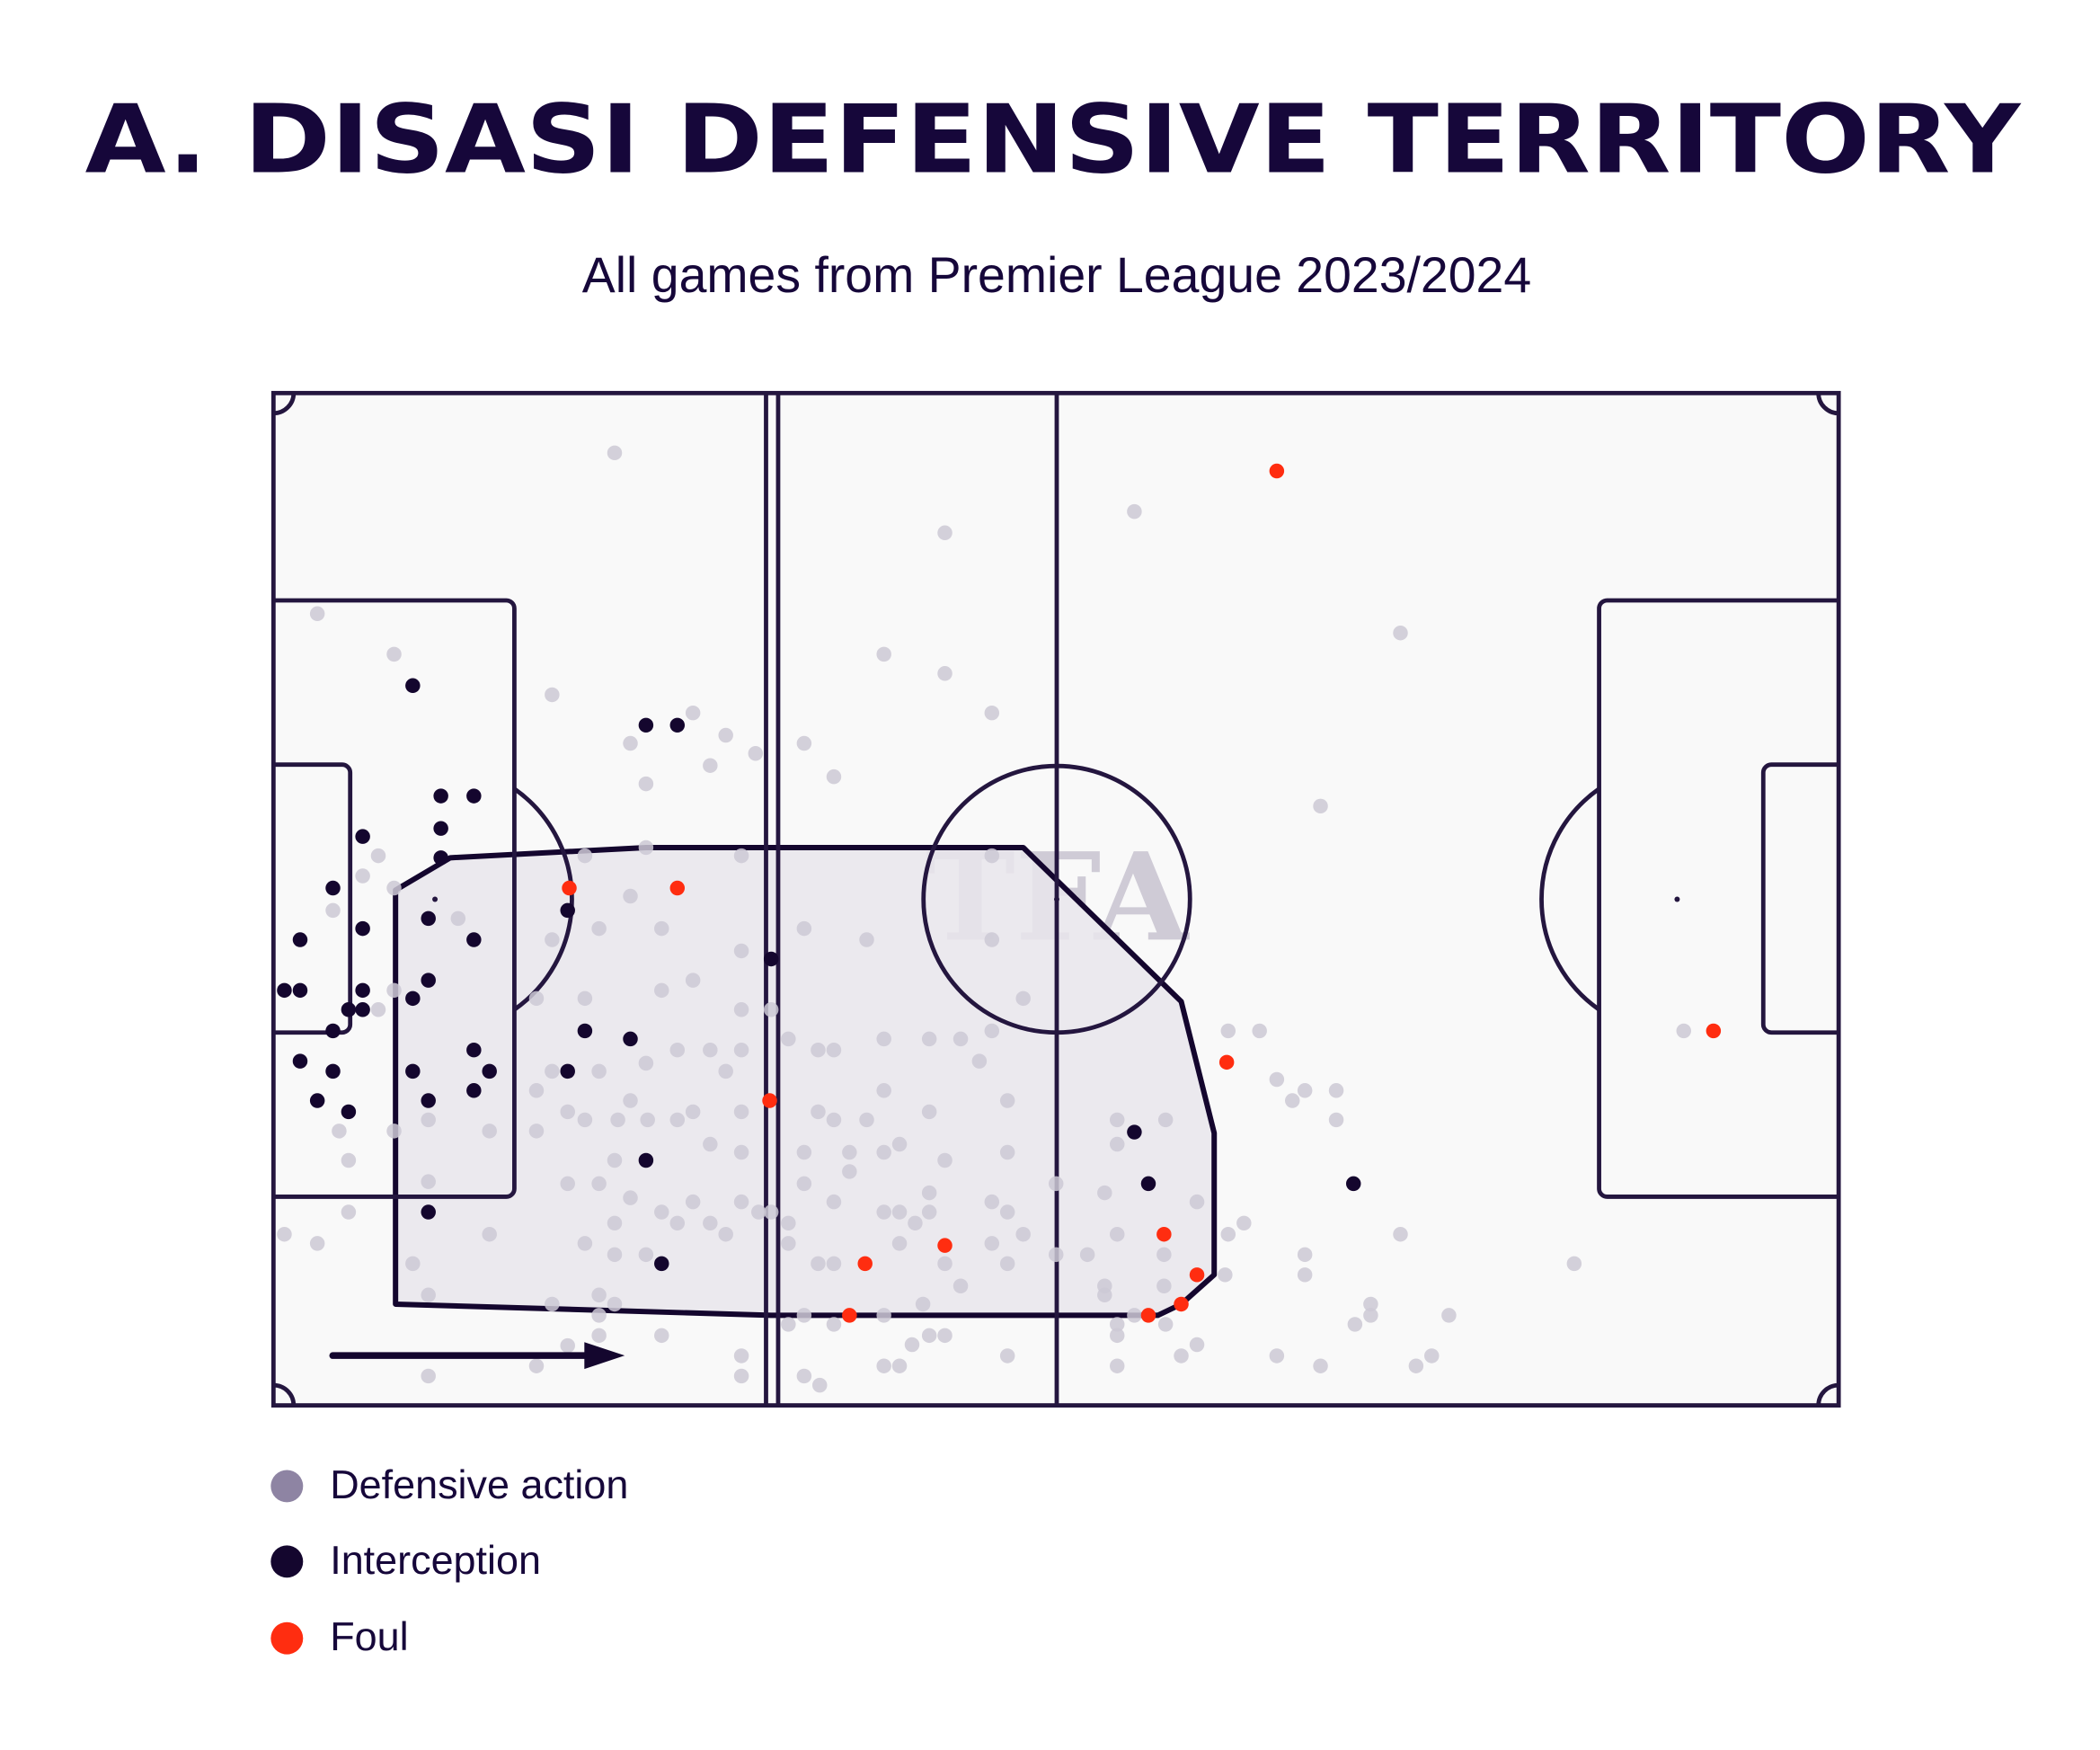  I want to click on legend-item-foul: Foul, so click(339, 1636).